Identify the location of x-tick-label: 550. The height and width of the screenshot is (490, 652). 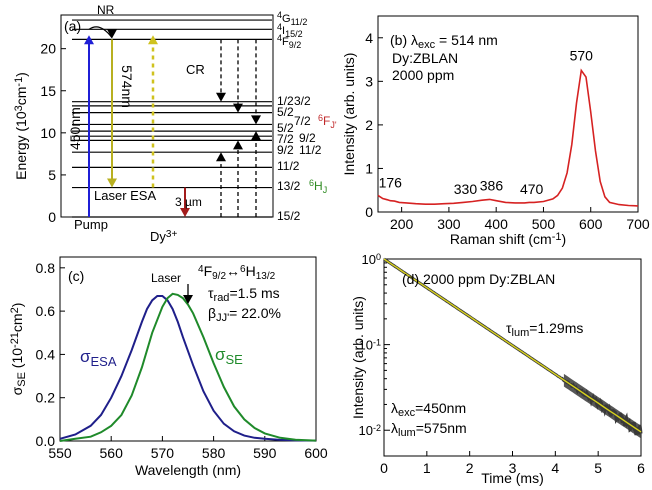
(60, 453).